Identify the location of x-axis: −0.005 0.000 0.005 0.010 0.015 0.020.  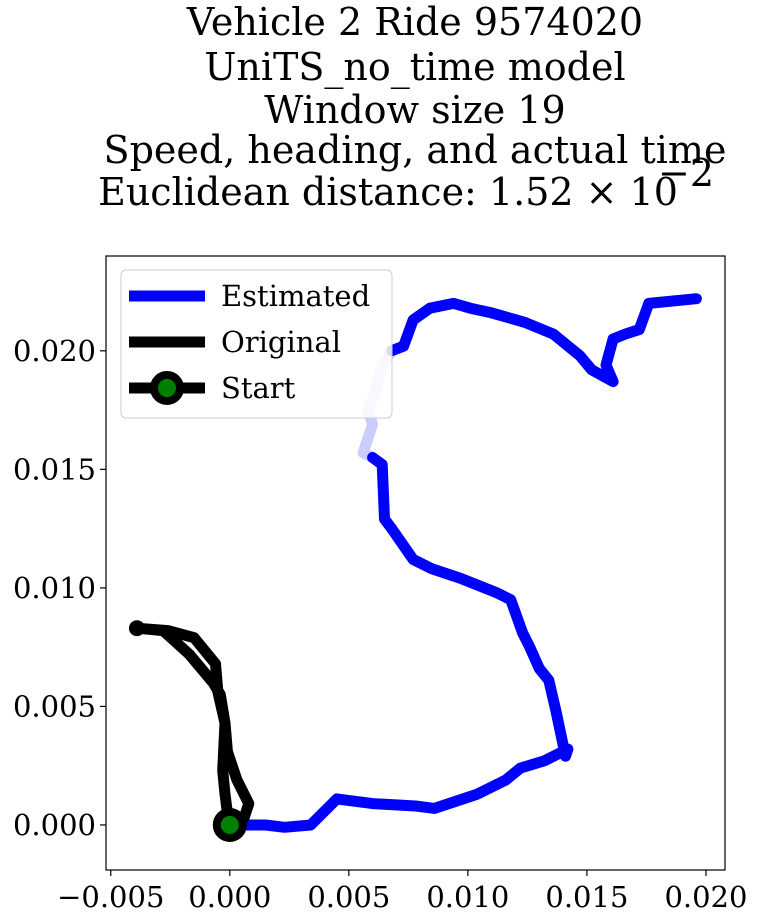
(402, 892).